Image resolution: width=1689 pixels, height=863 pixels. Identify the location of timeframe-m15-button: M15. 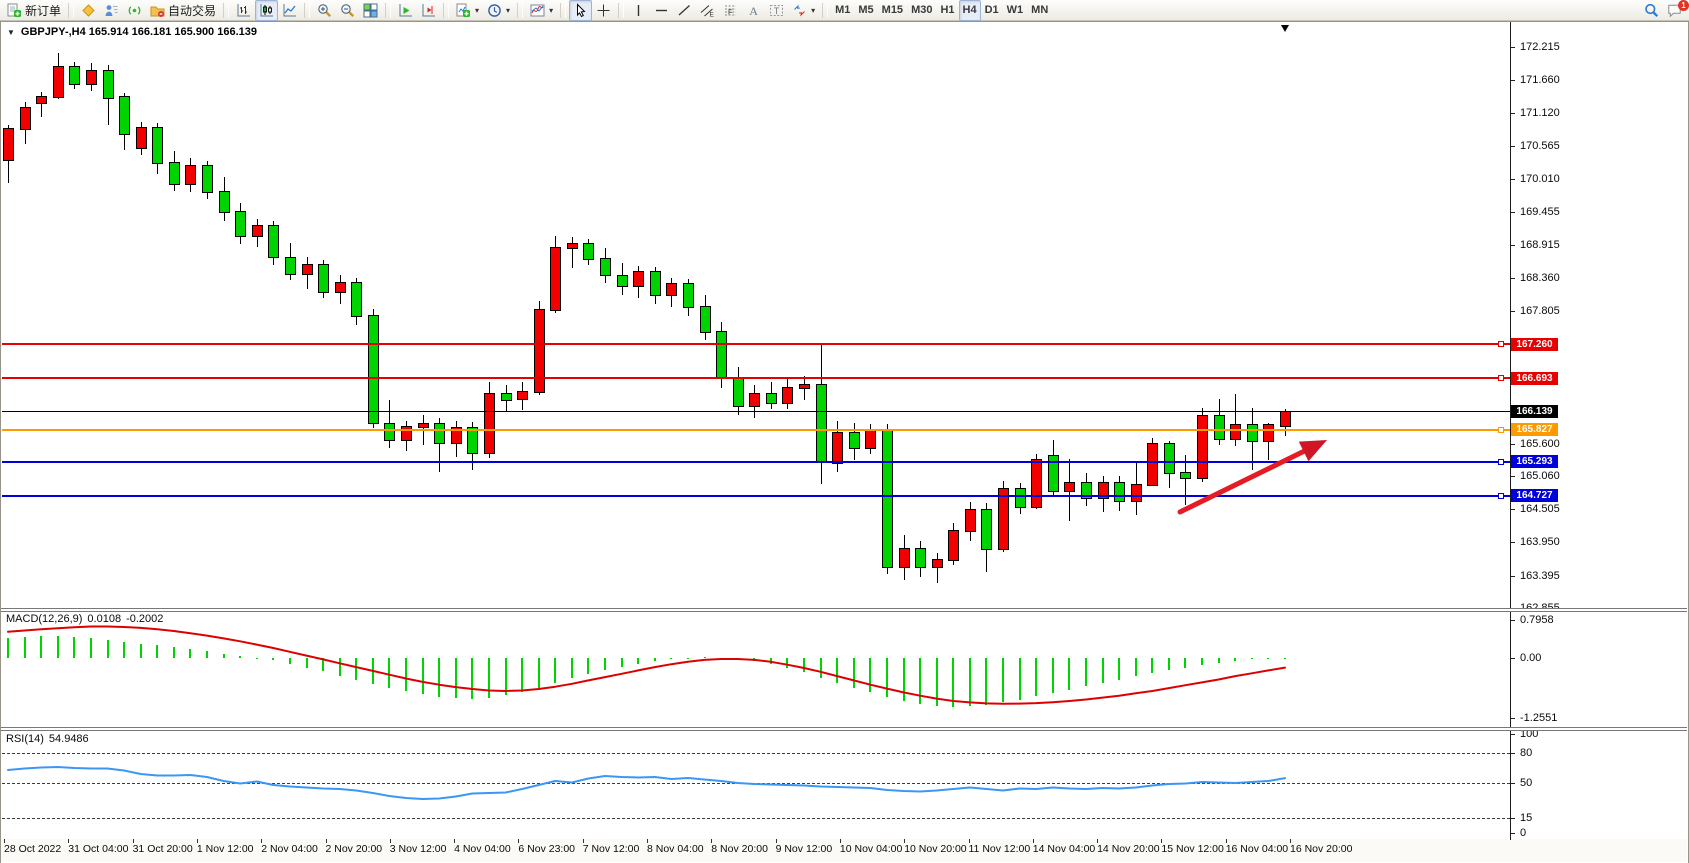
(892, 10).